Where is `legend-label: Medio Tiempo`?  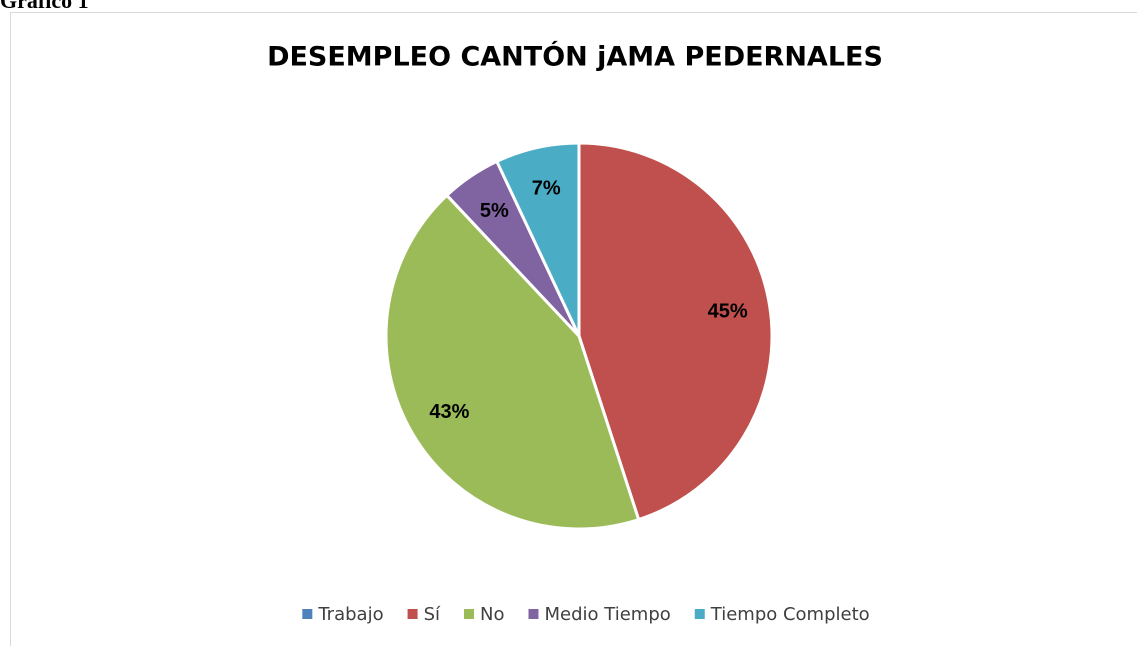 legend-label: Medio Tiempo is located at coordinates (608, 614).